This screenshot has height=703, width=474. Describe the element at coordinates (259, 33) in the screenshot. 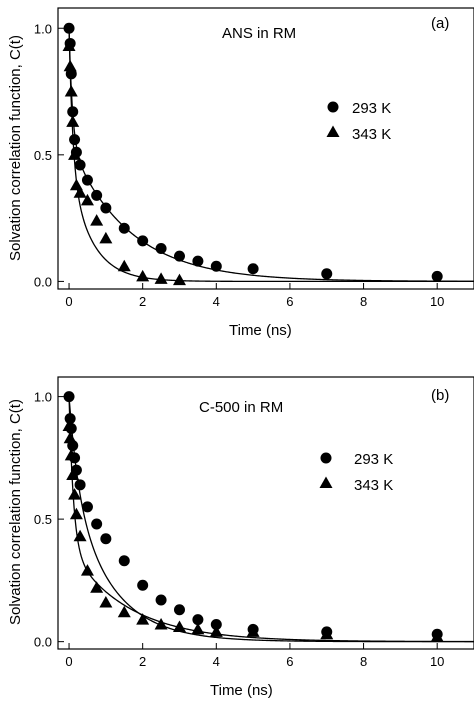

I see `panel-a-annotation: ANS in RM` at that location.